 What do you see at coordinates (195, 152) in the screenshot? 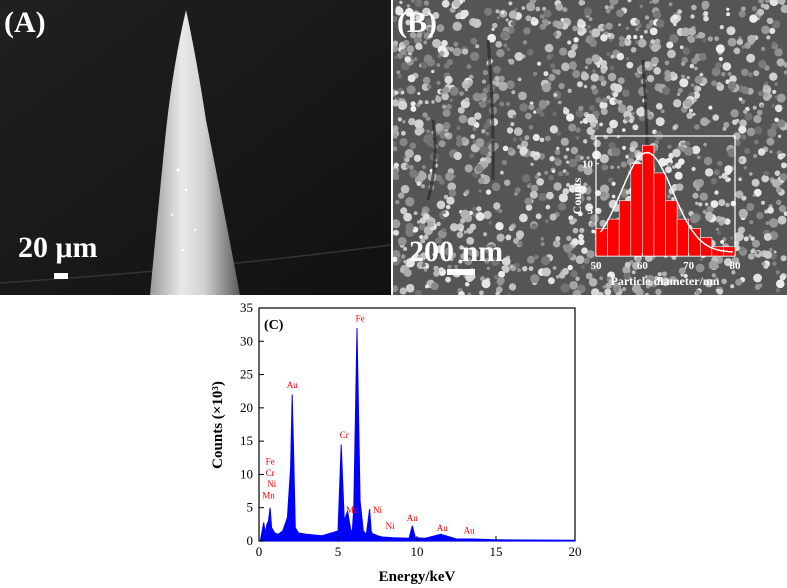
I see `tip-shape` at bounding box center [195, 152].